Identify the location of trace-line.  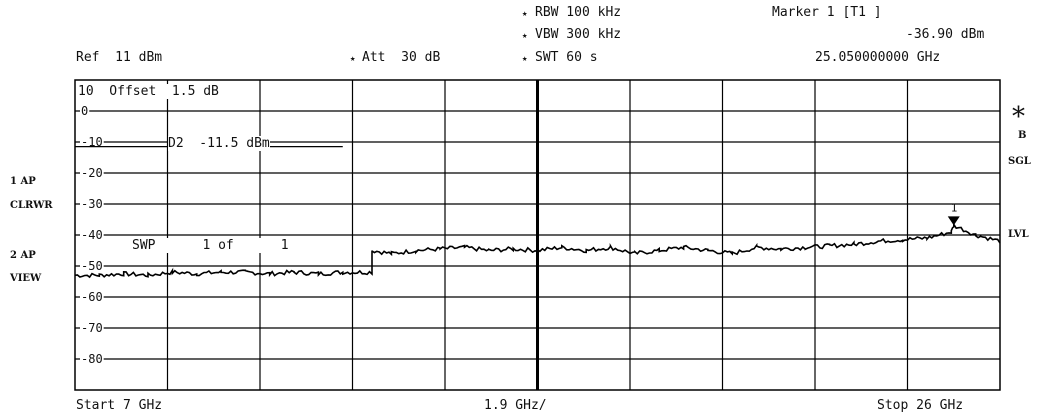
(537, 250).